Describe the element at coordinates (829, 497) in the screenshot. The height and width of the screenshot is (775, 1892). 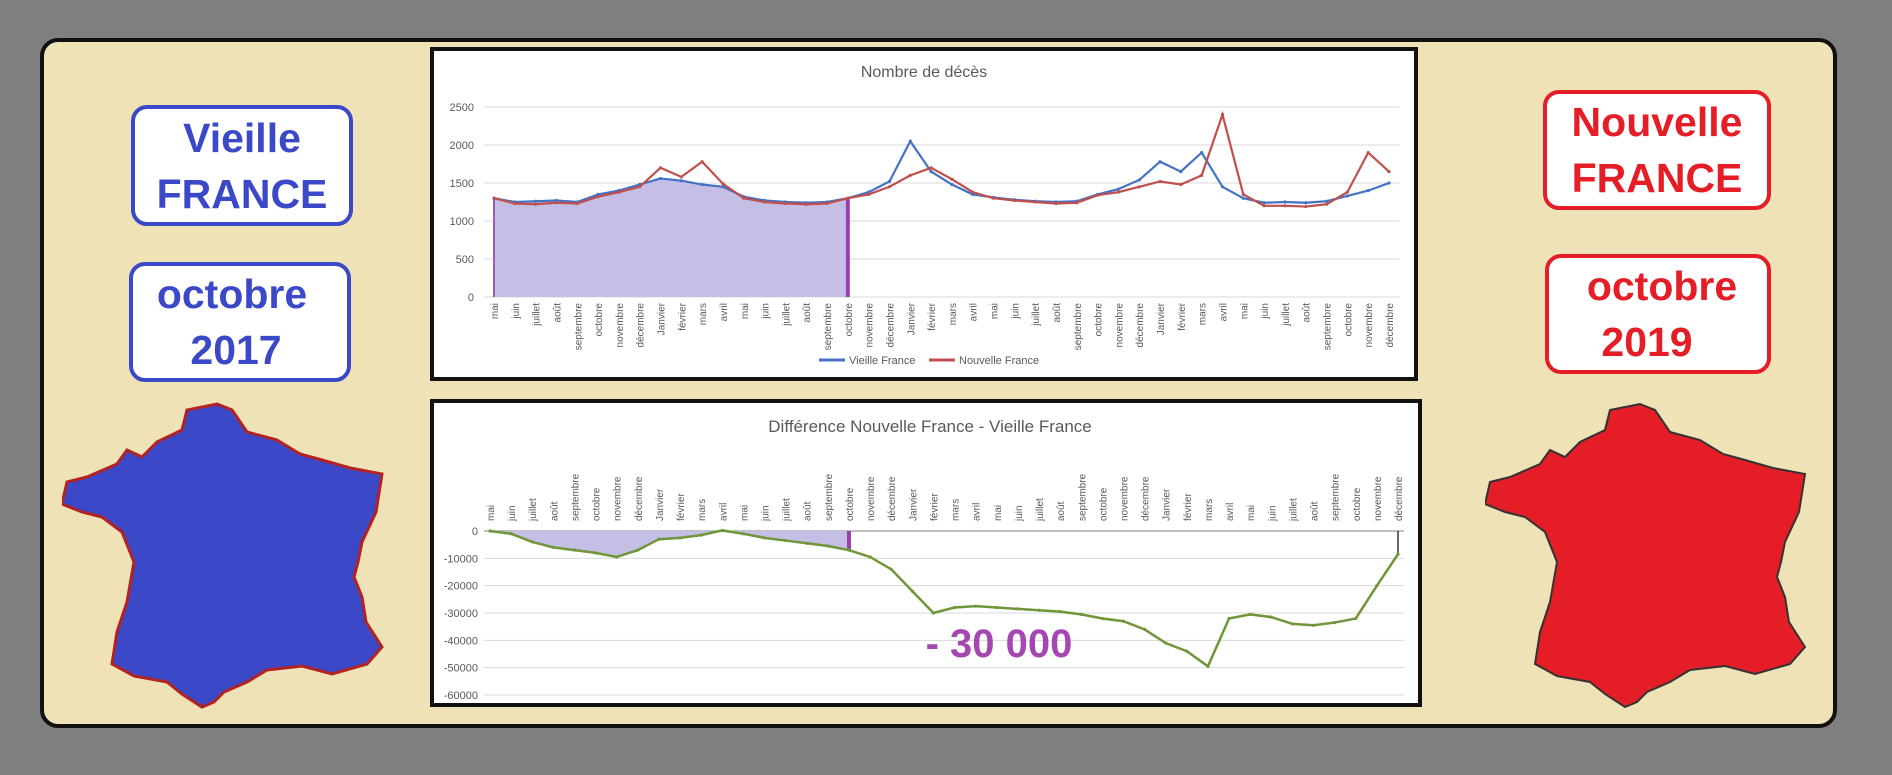
I see `chart2-xtick-label: septembre` at that location.